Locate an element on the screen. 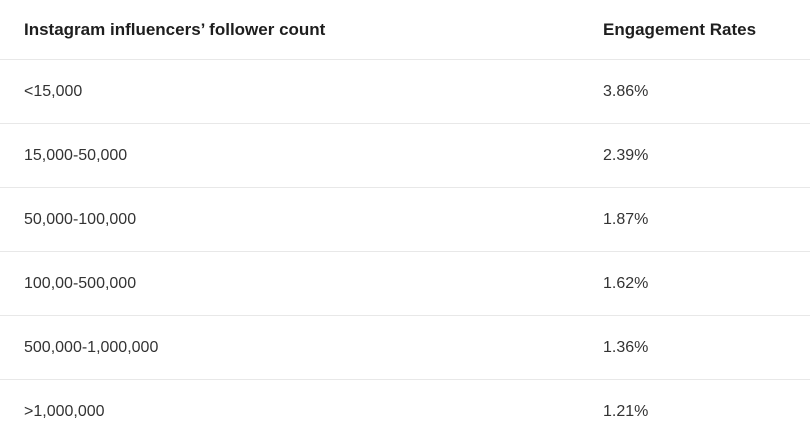 Image resolution: width=810 pixels, height=447 pixels. table-row: 100,00-500,000 1.62% is located at coordinates (405, 283).